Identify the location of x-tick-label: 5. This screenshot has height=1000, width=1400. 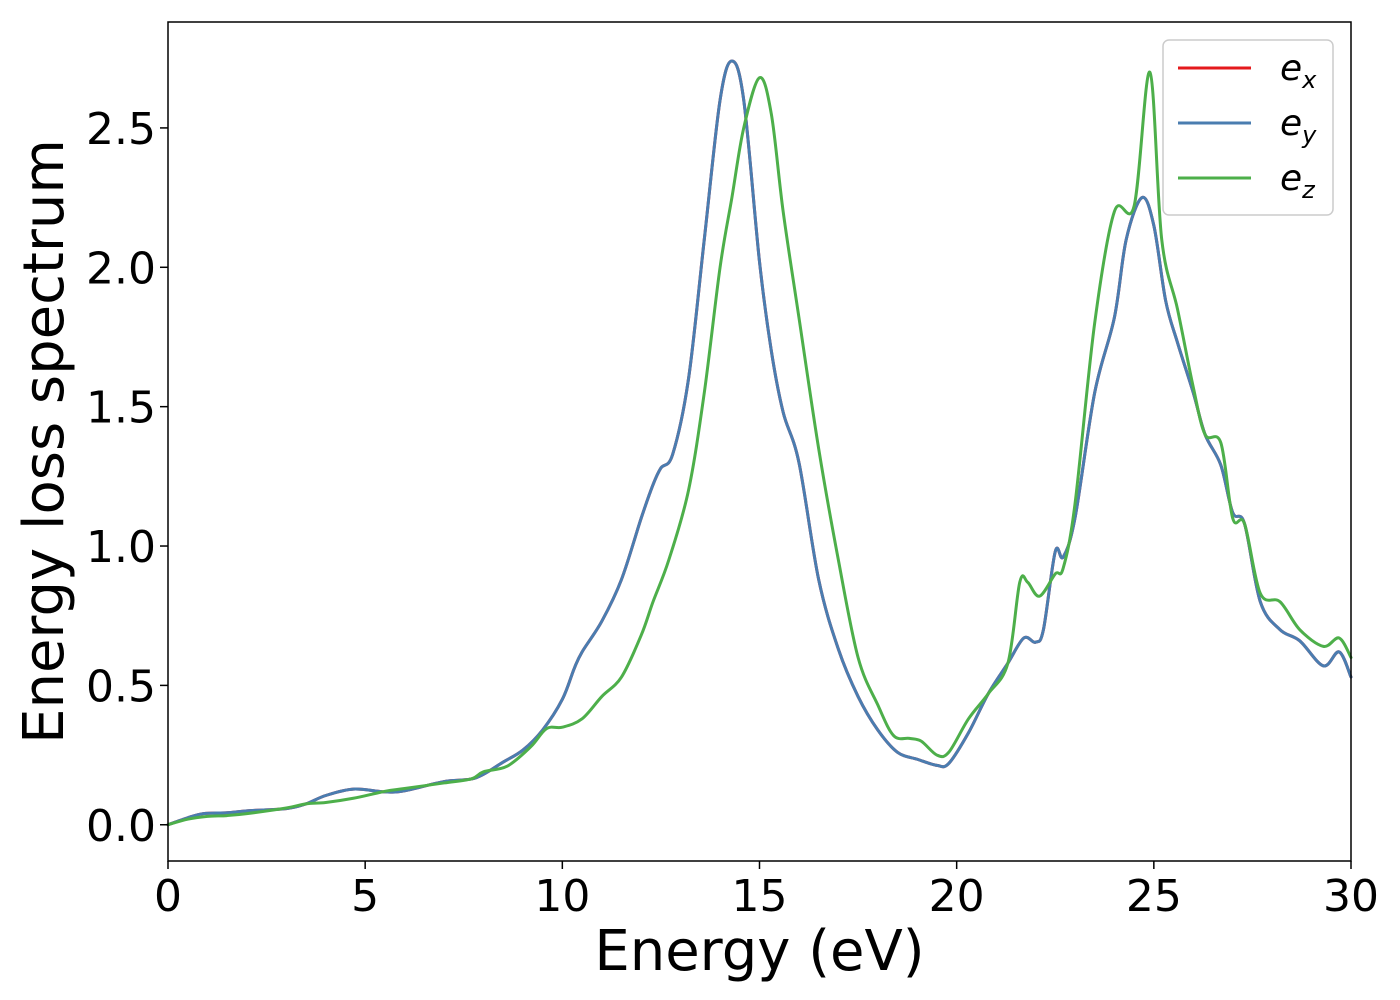
(365, 896).